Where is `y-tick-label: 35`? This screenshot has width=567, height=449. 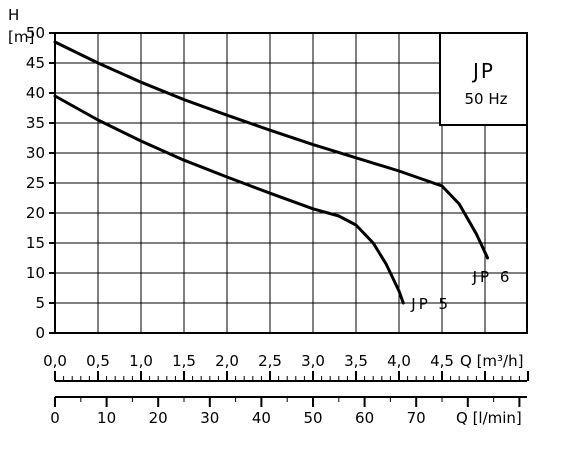
y-tick-label: 35 is located at coordinates (35, 123).